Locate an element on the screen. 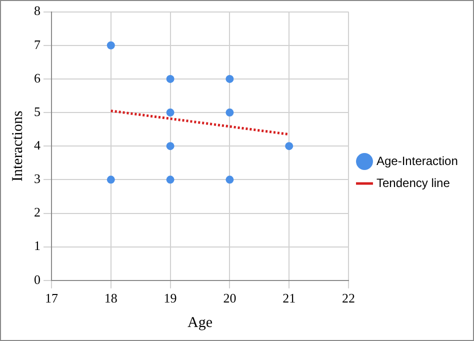  x-tick-label: 20 is located at coordinates (229, 298).